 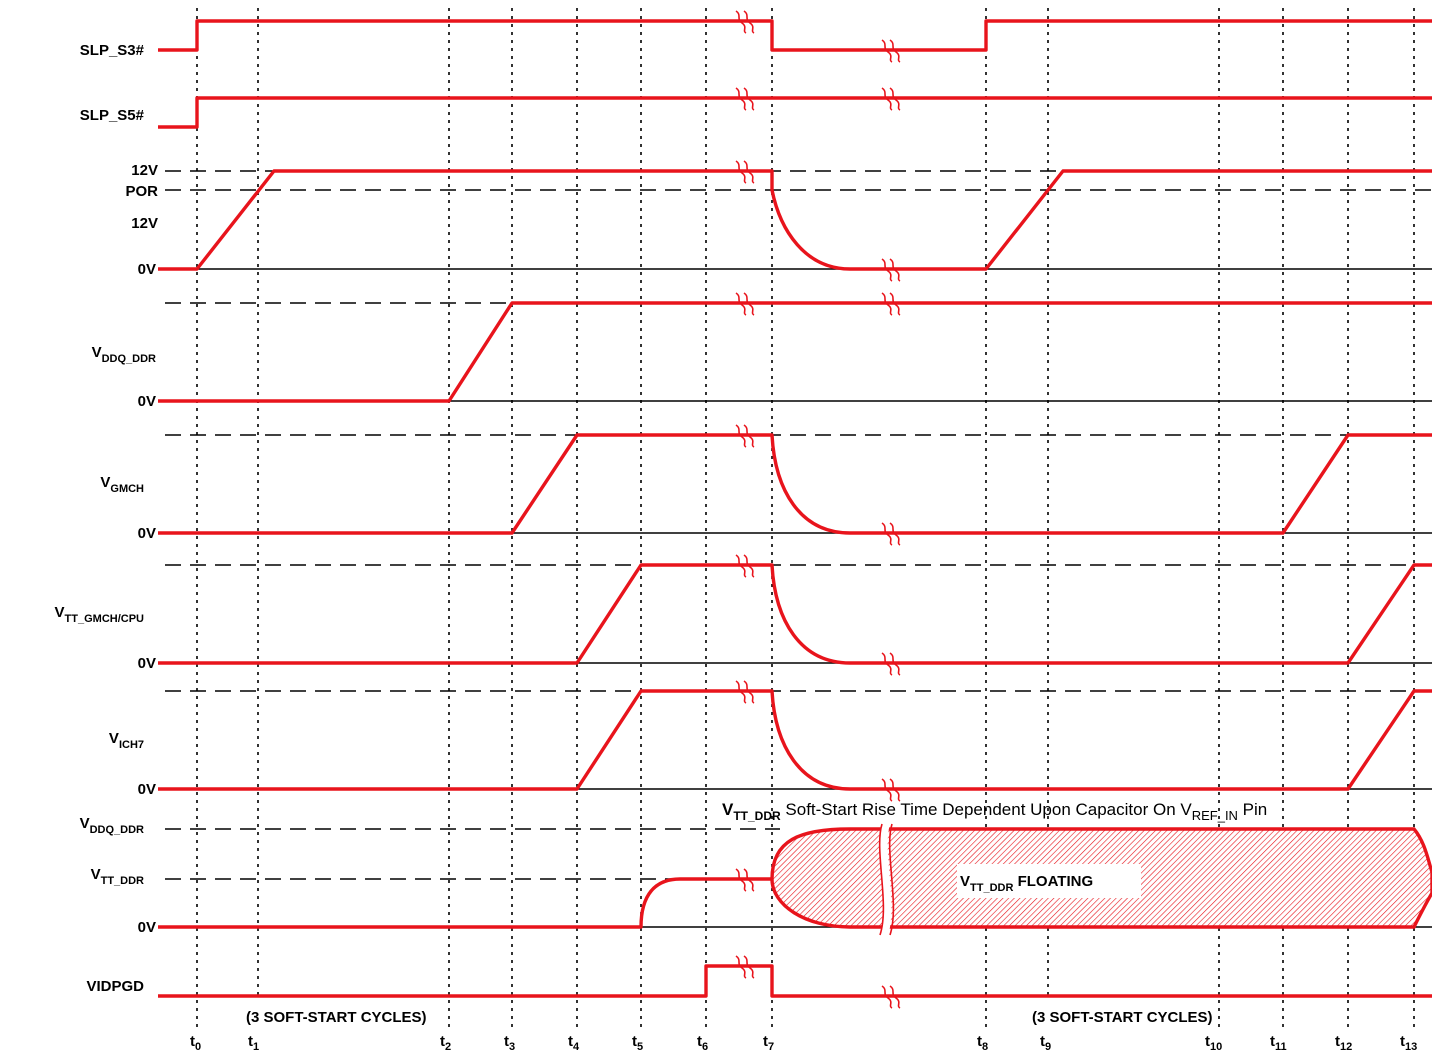 What do you see at coordinates (795, 35) in the screenshot?
I see `slp-s3-trace` at bounding box center [795, 35].